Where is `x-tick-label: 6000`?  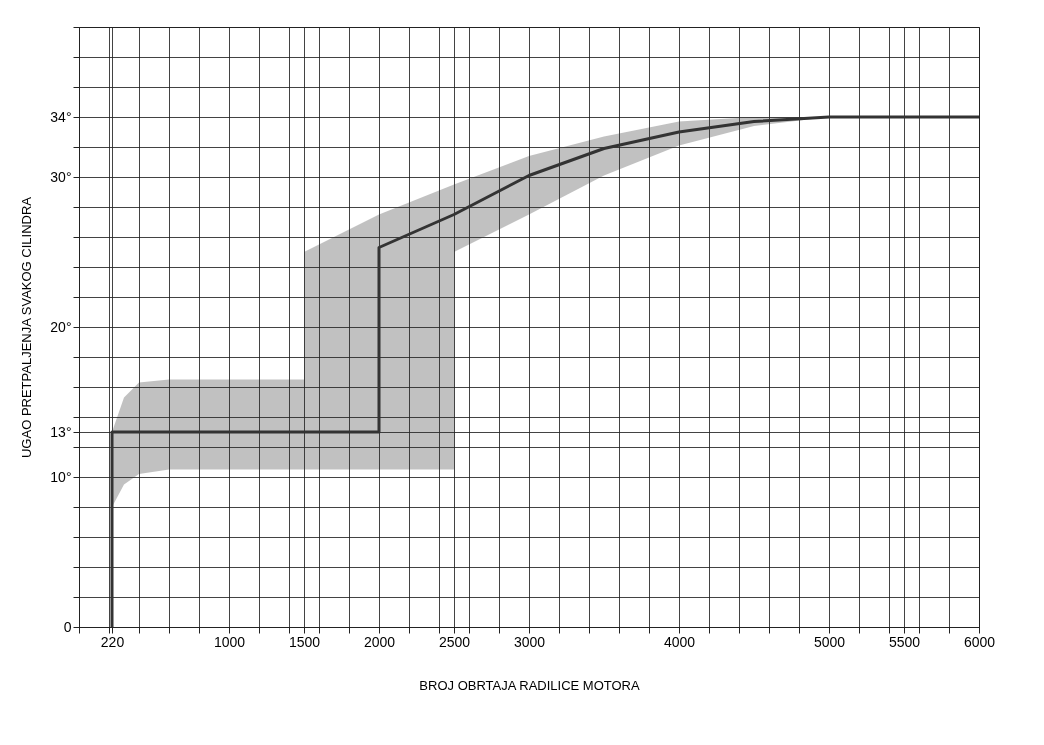 x-tick-label: 6000 is located at coordinates (979, 641).